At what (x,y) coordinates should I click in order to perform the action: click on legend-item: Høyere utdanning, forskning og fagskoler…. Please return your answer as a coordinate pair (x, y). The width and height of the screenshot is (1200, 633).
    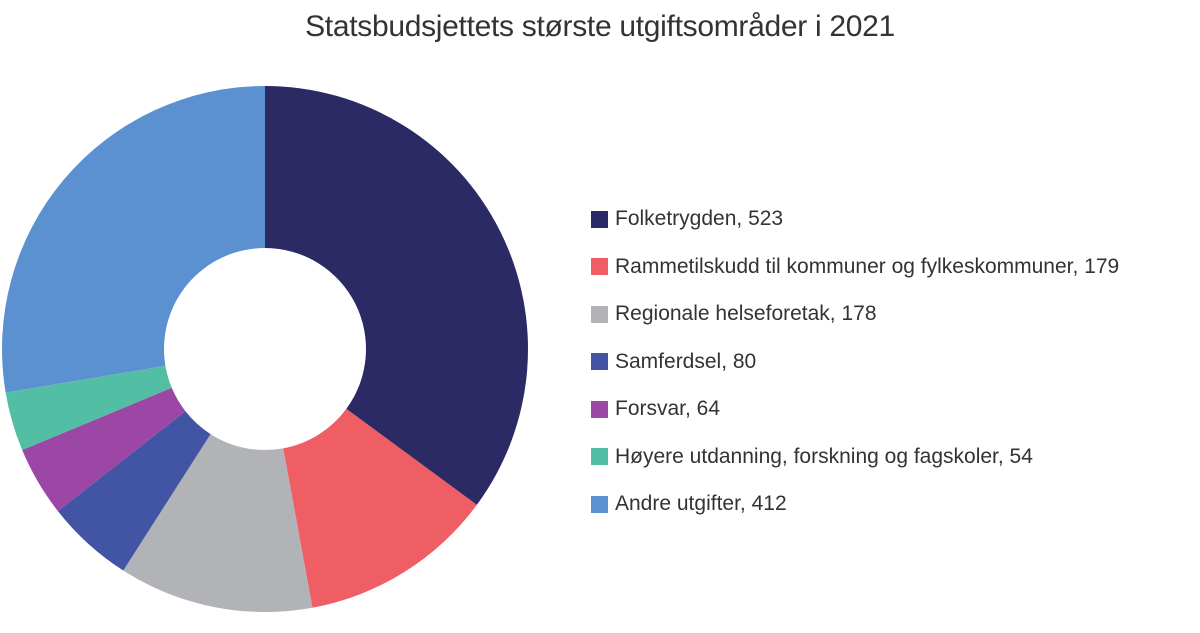
    Looking at the image, I should click on (855, 457).